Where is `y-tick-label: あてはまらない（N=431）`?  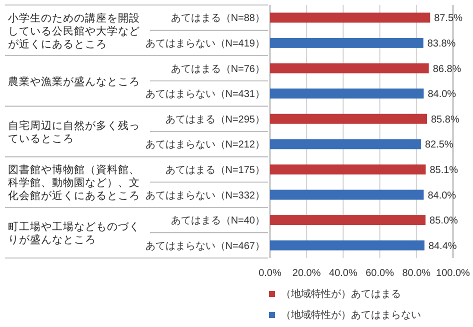 y-tick-label: あてはまらない（N=431） is located at coordinates (205, 94).